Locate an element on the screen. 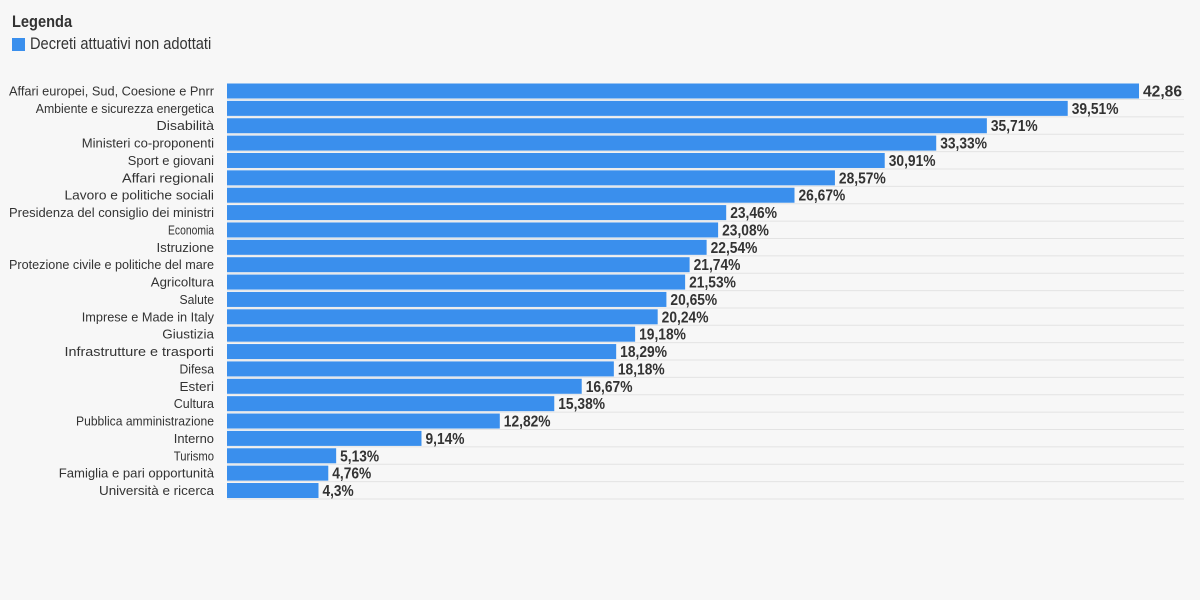 The height and width of the screenshot is (600, 1200). category-label: Presidenza del consiglio dei ministri is located at coordinates (111, 213).